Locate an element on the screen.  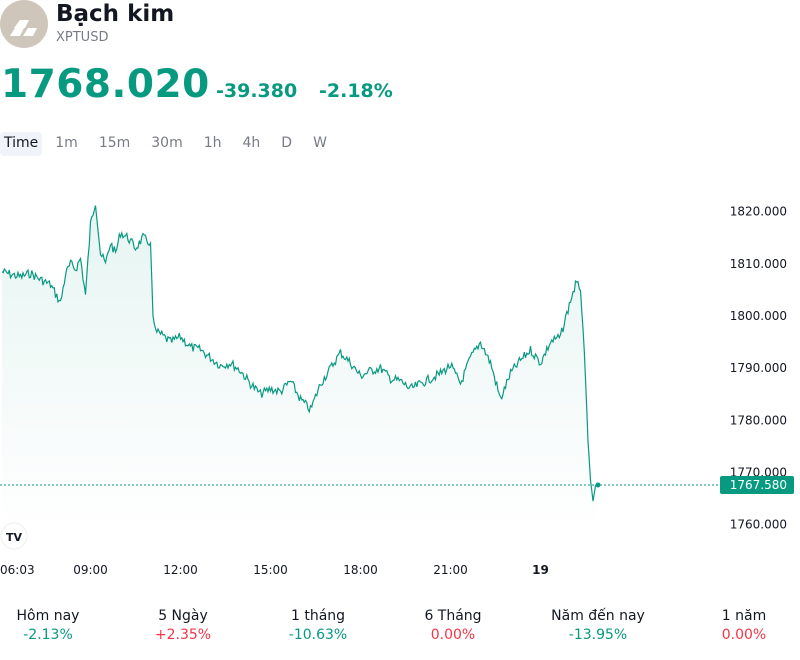
x-tick-label: 06:03 is located at coordinates (17, 570).